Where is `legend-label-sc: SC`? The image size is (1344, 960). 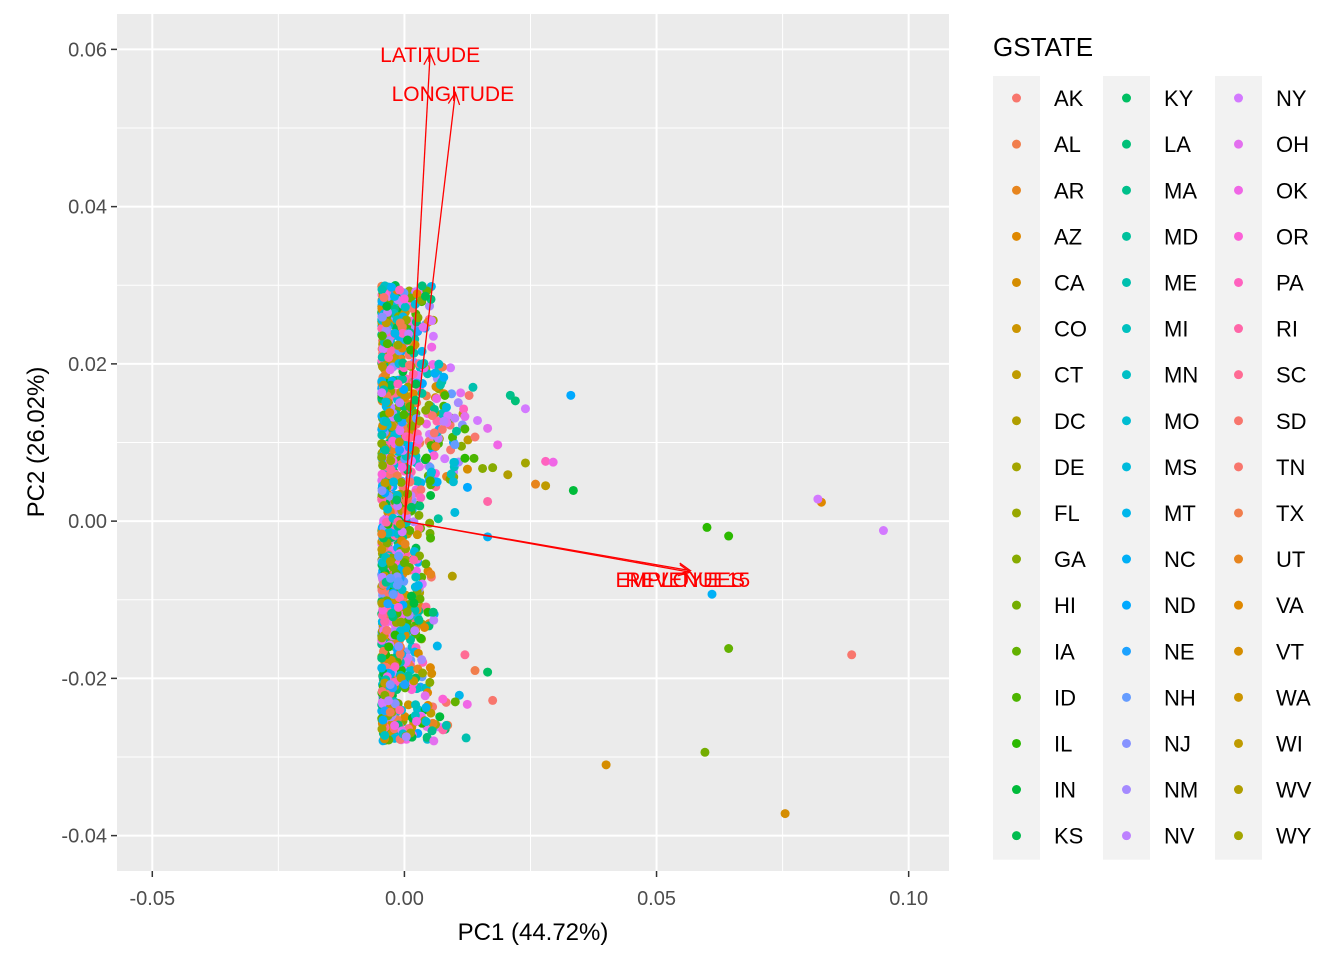
legend-label-sc: SC is located at coordinates (1291, 375).